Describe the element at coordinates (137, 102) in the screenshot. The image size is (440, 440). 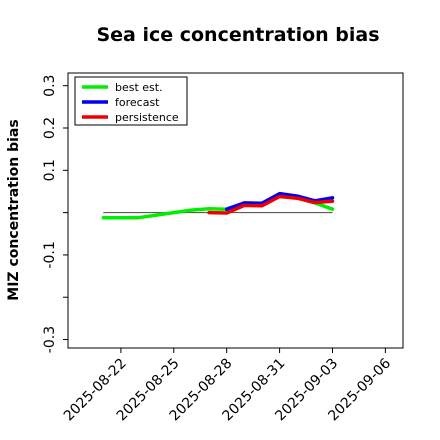
I see `legend-label: forecast` at that location.